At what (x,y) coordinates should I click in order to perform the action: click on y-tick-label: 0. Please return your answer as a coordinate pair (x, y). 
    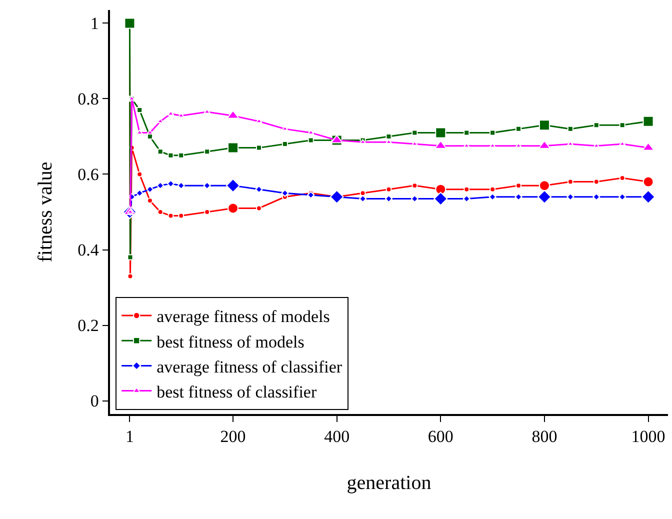
    Looking at the image, I should click on (94, 401).